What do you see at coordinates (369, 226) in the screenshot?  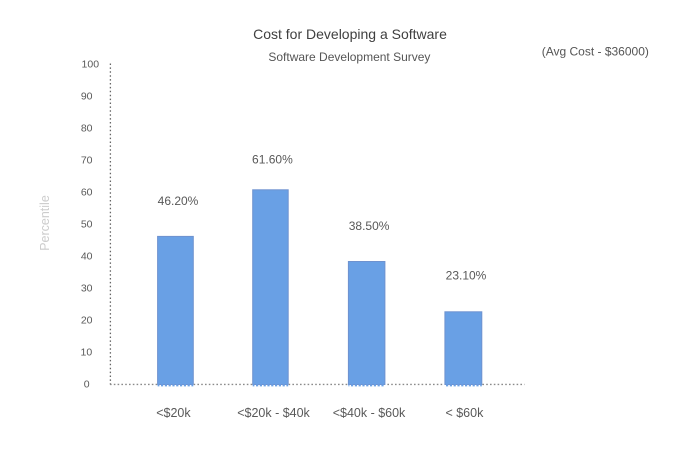 I see `svg-text: 38.50%` at bounding box center [369, 226].